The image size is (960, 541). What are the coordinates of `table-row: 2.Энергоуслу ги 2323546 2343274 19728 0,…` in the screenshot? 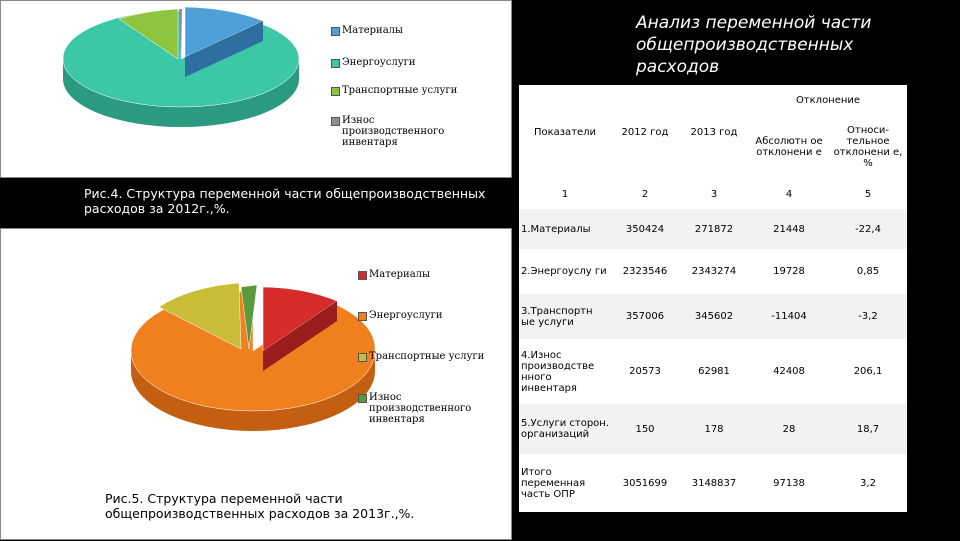 It's located at (713, 271).